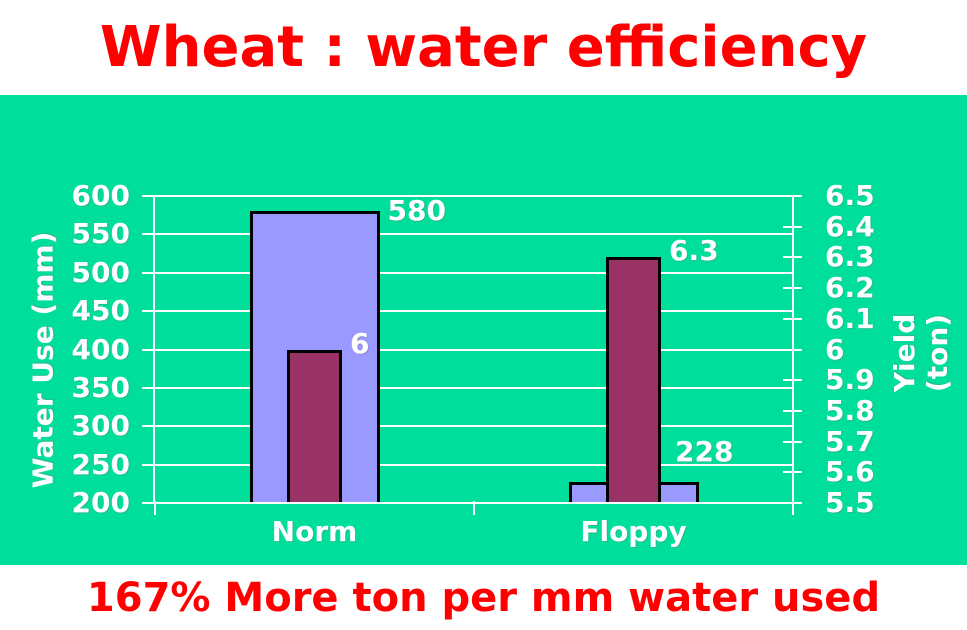  I want to click on left-axis-tick-label: 300, so click(100, 426).